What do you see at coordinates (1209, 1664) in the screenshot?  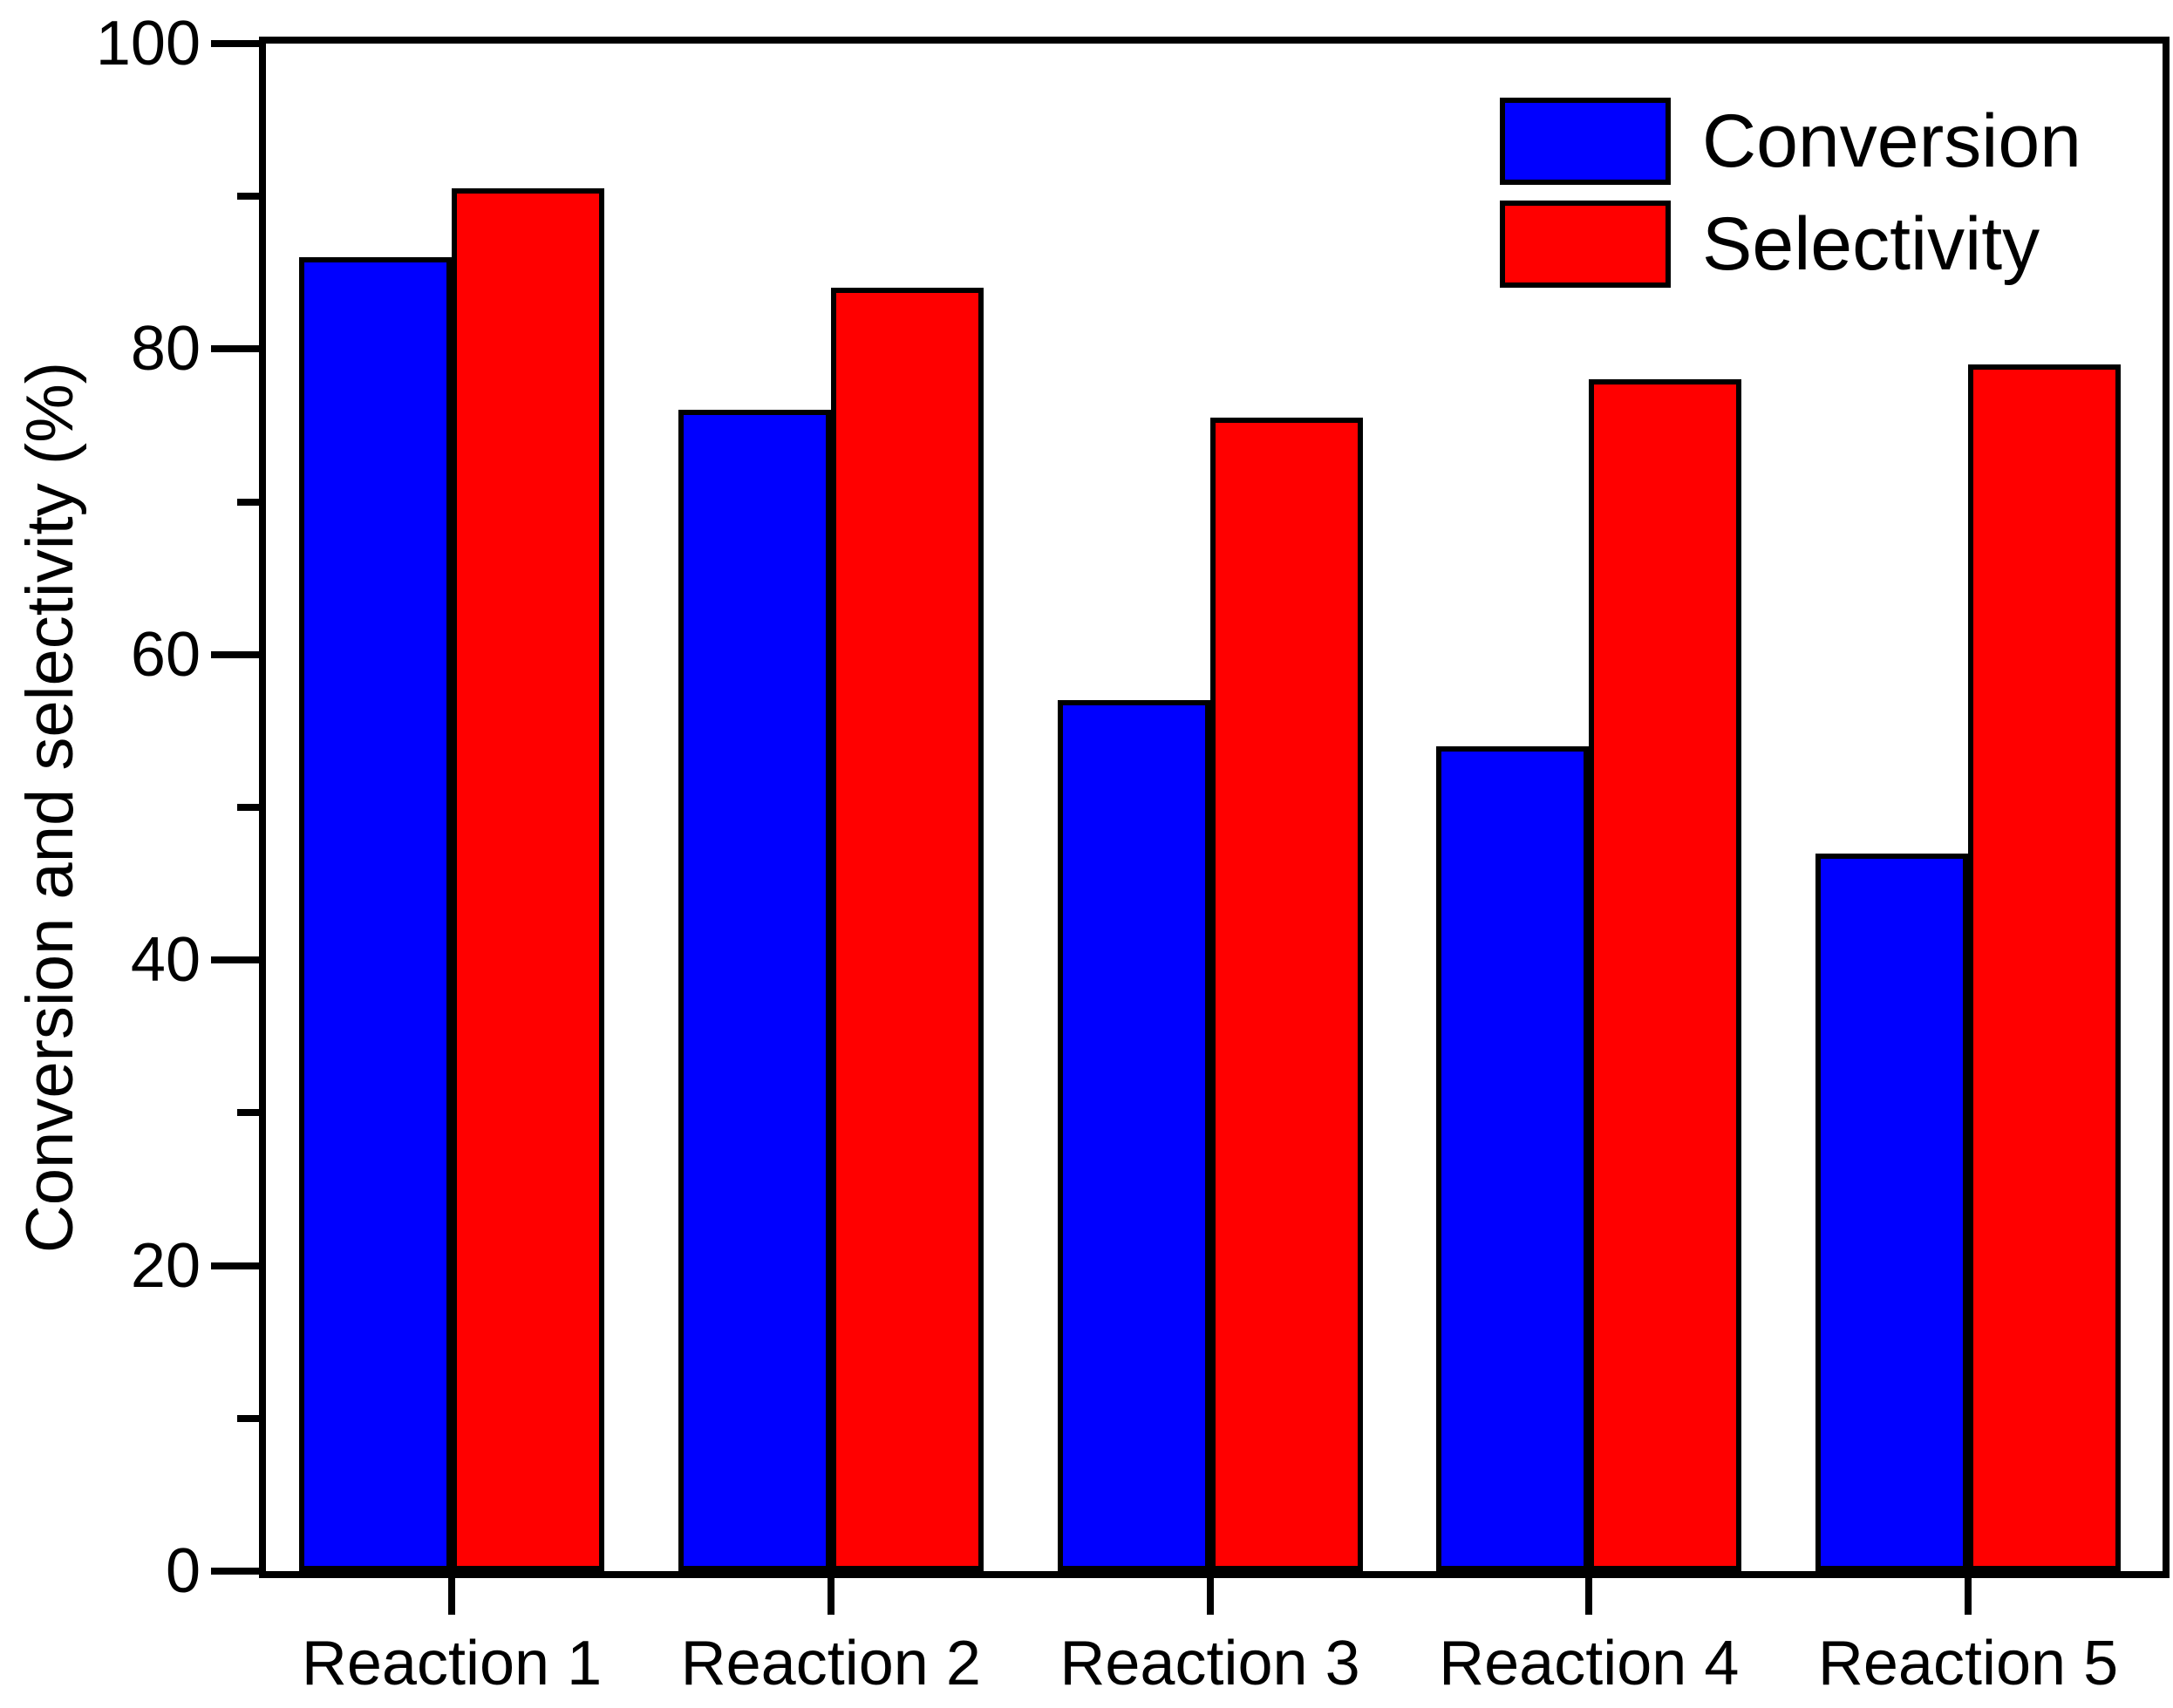 I see `x-tick-label-reaction-3: Reaction 3` at bounding box center [1209, 1664].